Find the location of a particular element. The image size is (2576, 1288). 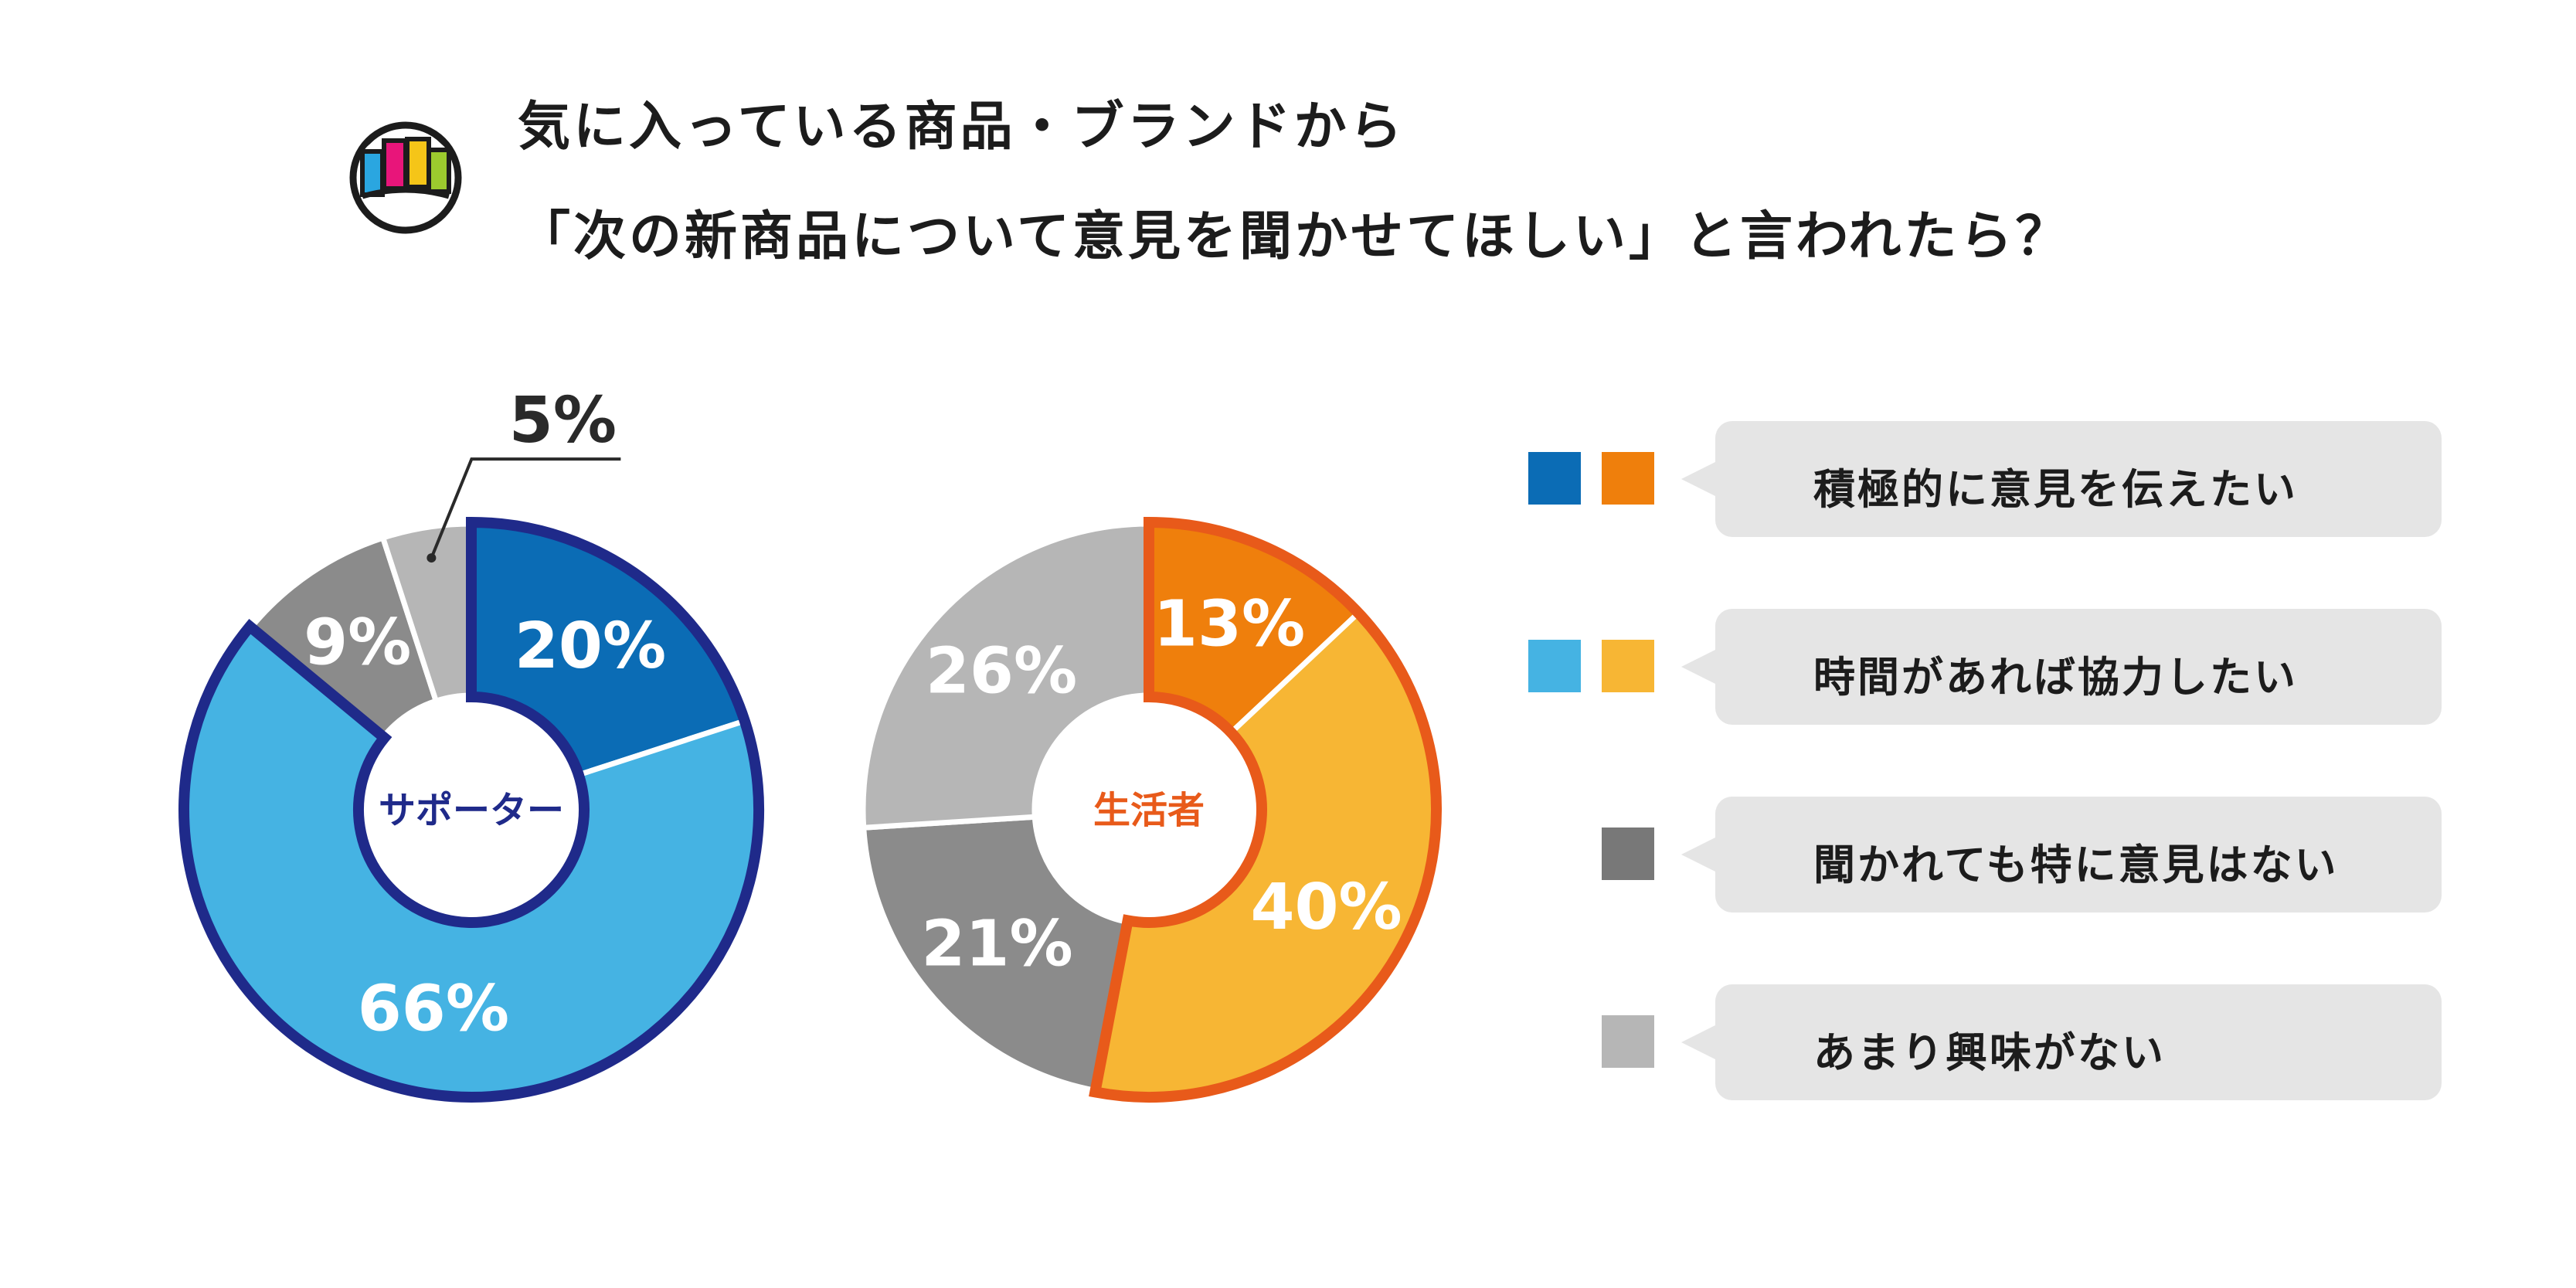

page-title-line-2: 「次の新商品について意見を聞かせてほしい」と言われたら？ is located at coordinates (1294, 236).